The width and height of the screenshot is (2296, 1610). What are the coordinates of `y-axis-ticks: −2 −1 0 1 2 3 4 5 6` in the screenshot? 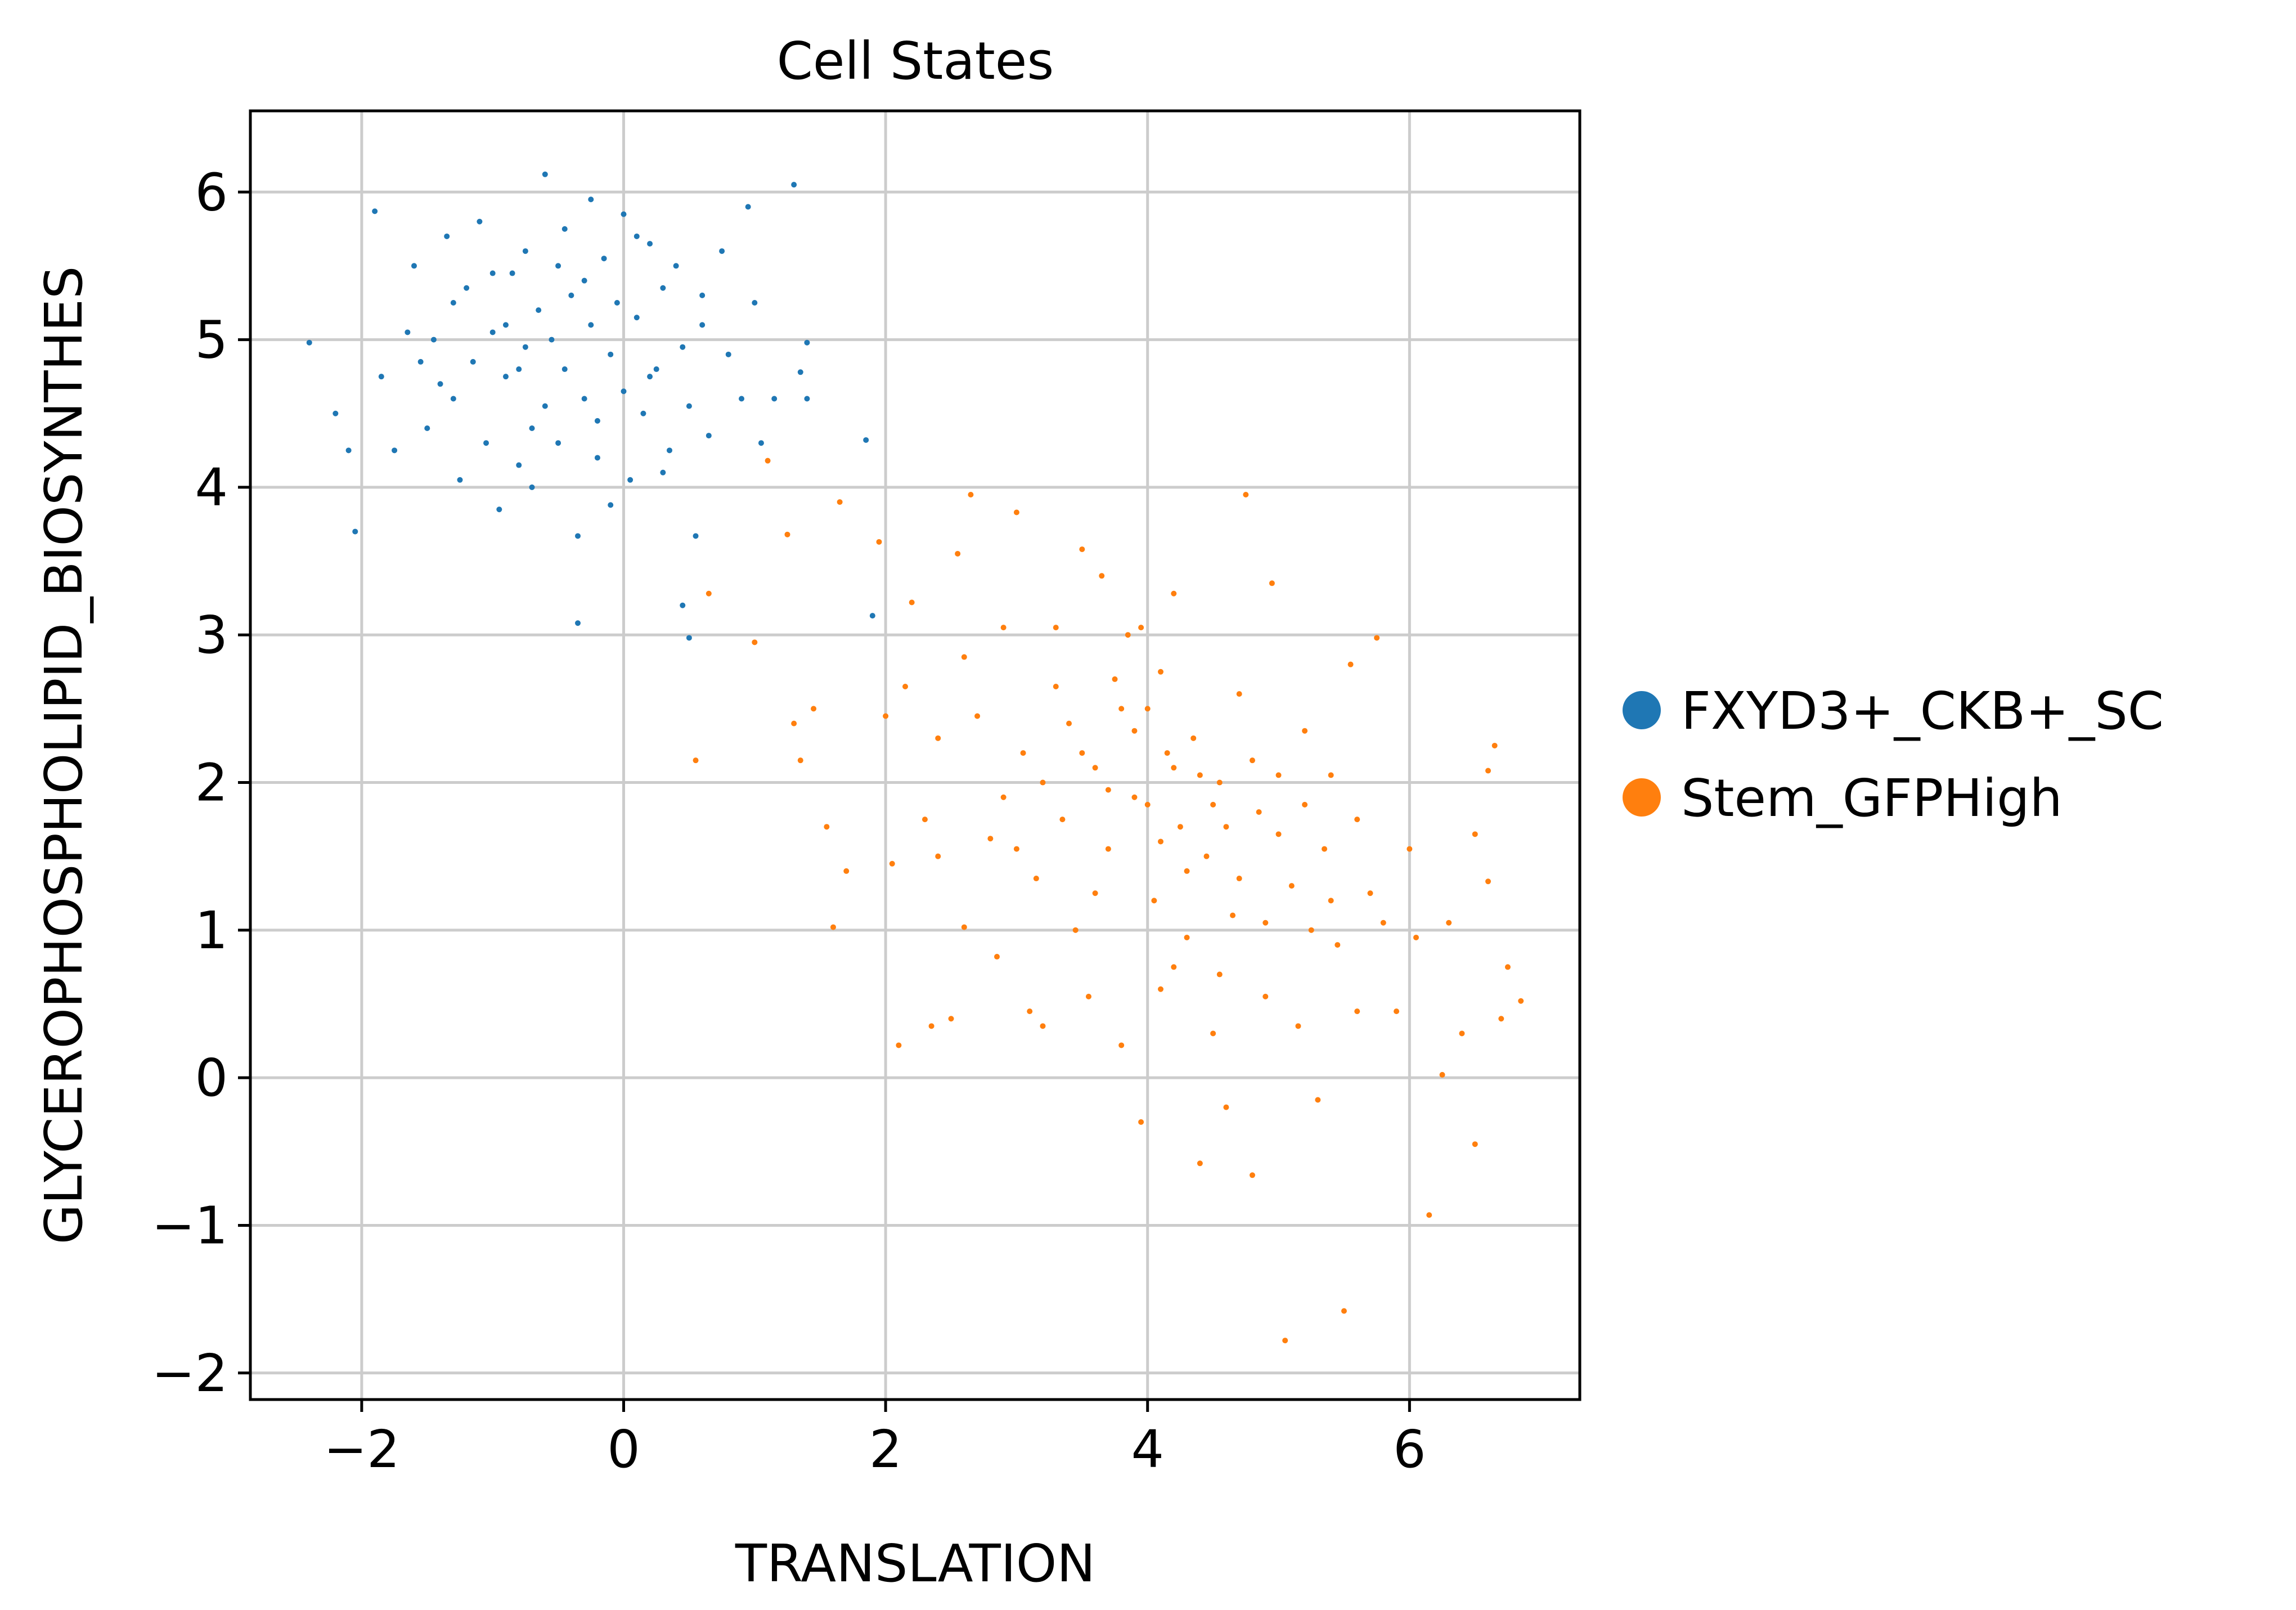 It's located at (200, 782).